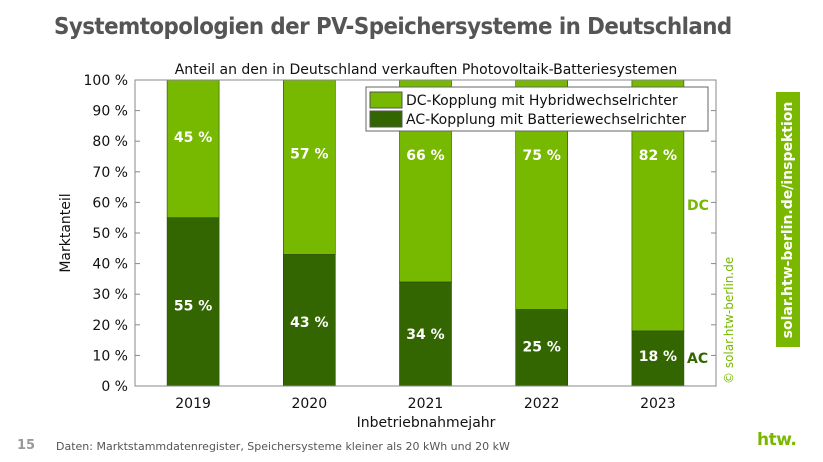 This screenshot has height=462, width=823. Describe the element at coordinates (193, 306) in the screenshot. I see `data-label-ac-2019: 55 %` at that location.